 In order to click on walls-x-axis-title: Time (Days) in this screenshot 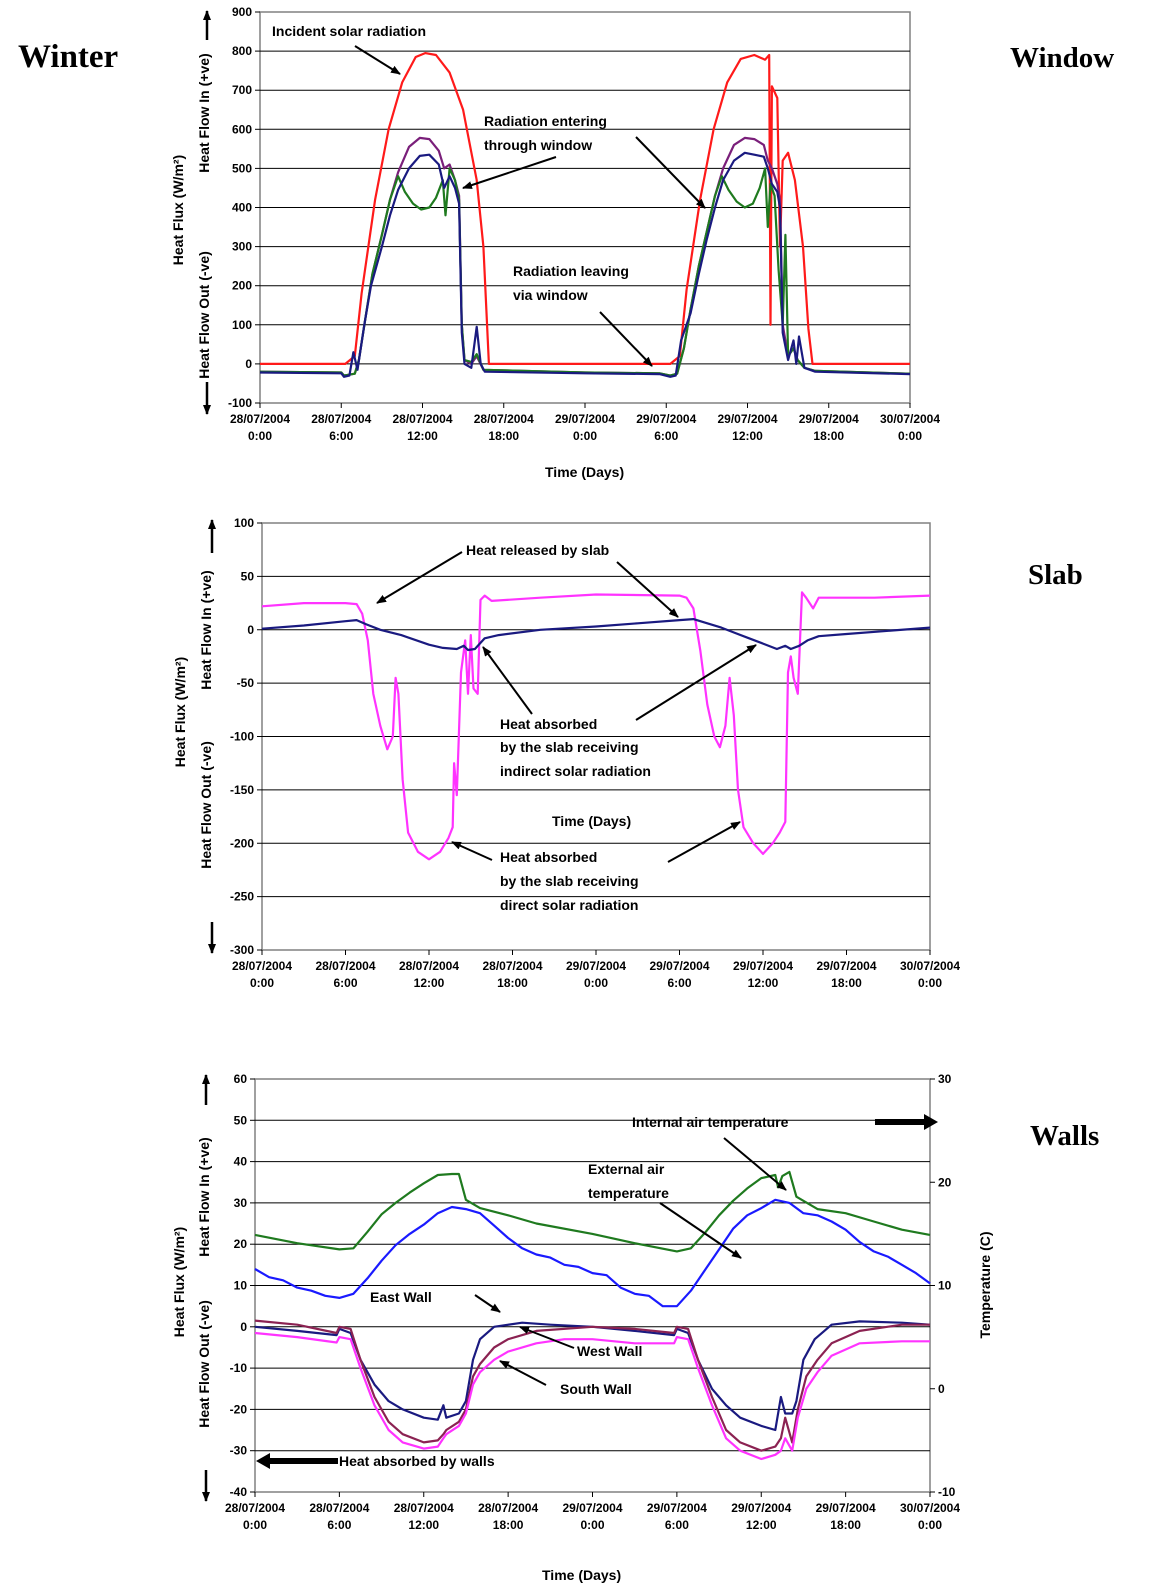, I will do `click(581, 1575)`.